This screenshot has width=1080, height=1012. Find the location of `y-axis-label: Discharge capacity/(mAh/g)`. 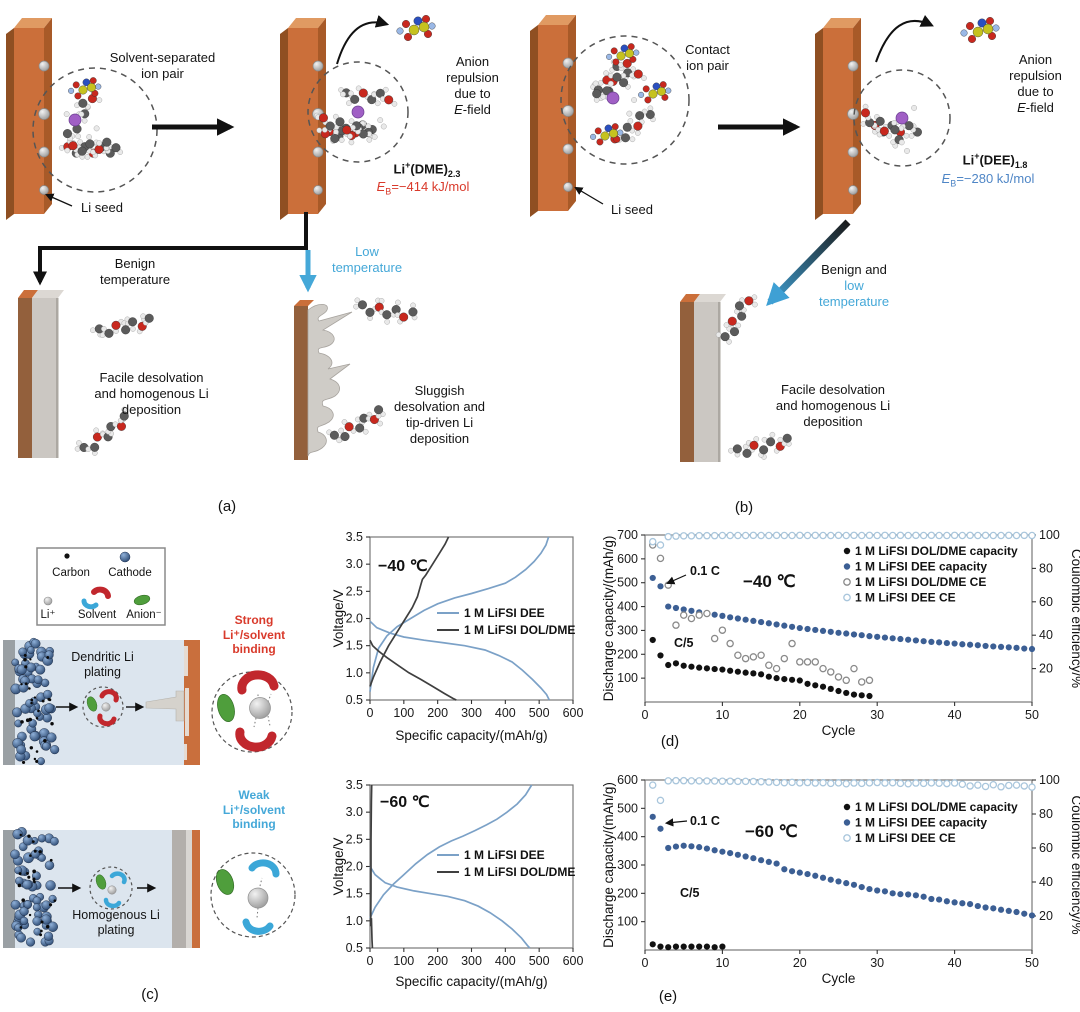

y-axis-label: Discharge capacity/(mAh/g) is located at coordinates (608, 619).